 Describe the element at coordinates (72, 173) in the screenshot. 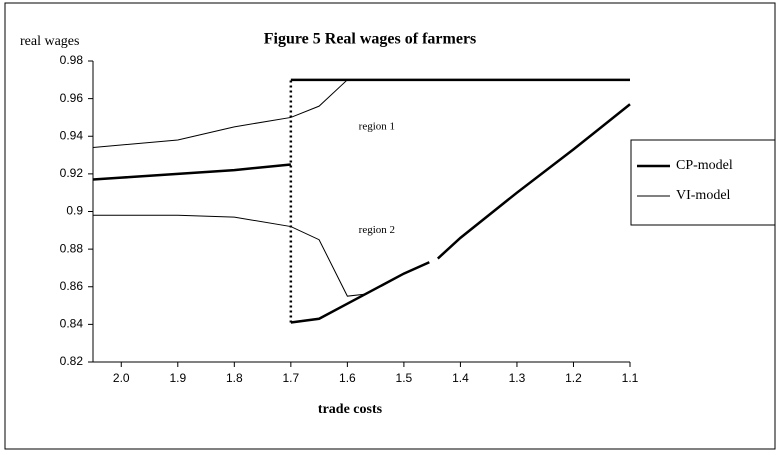

I see `y-tick-label: 0.92` at that location.